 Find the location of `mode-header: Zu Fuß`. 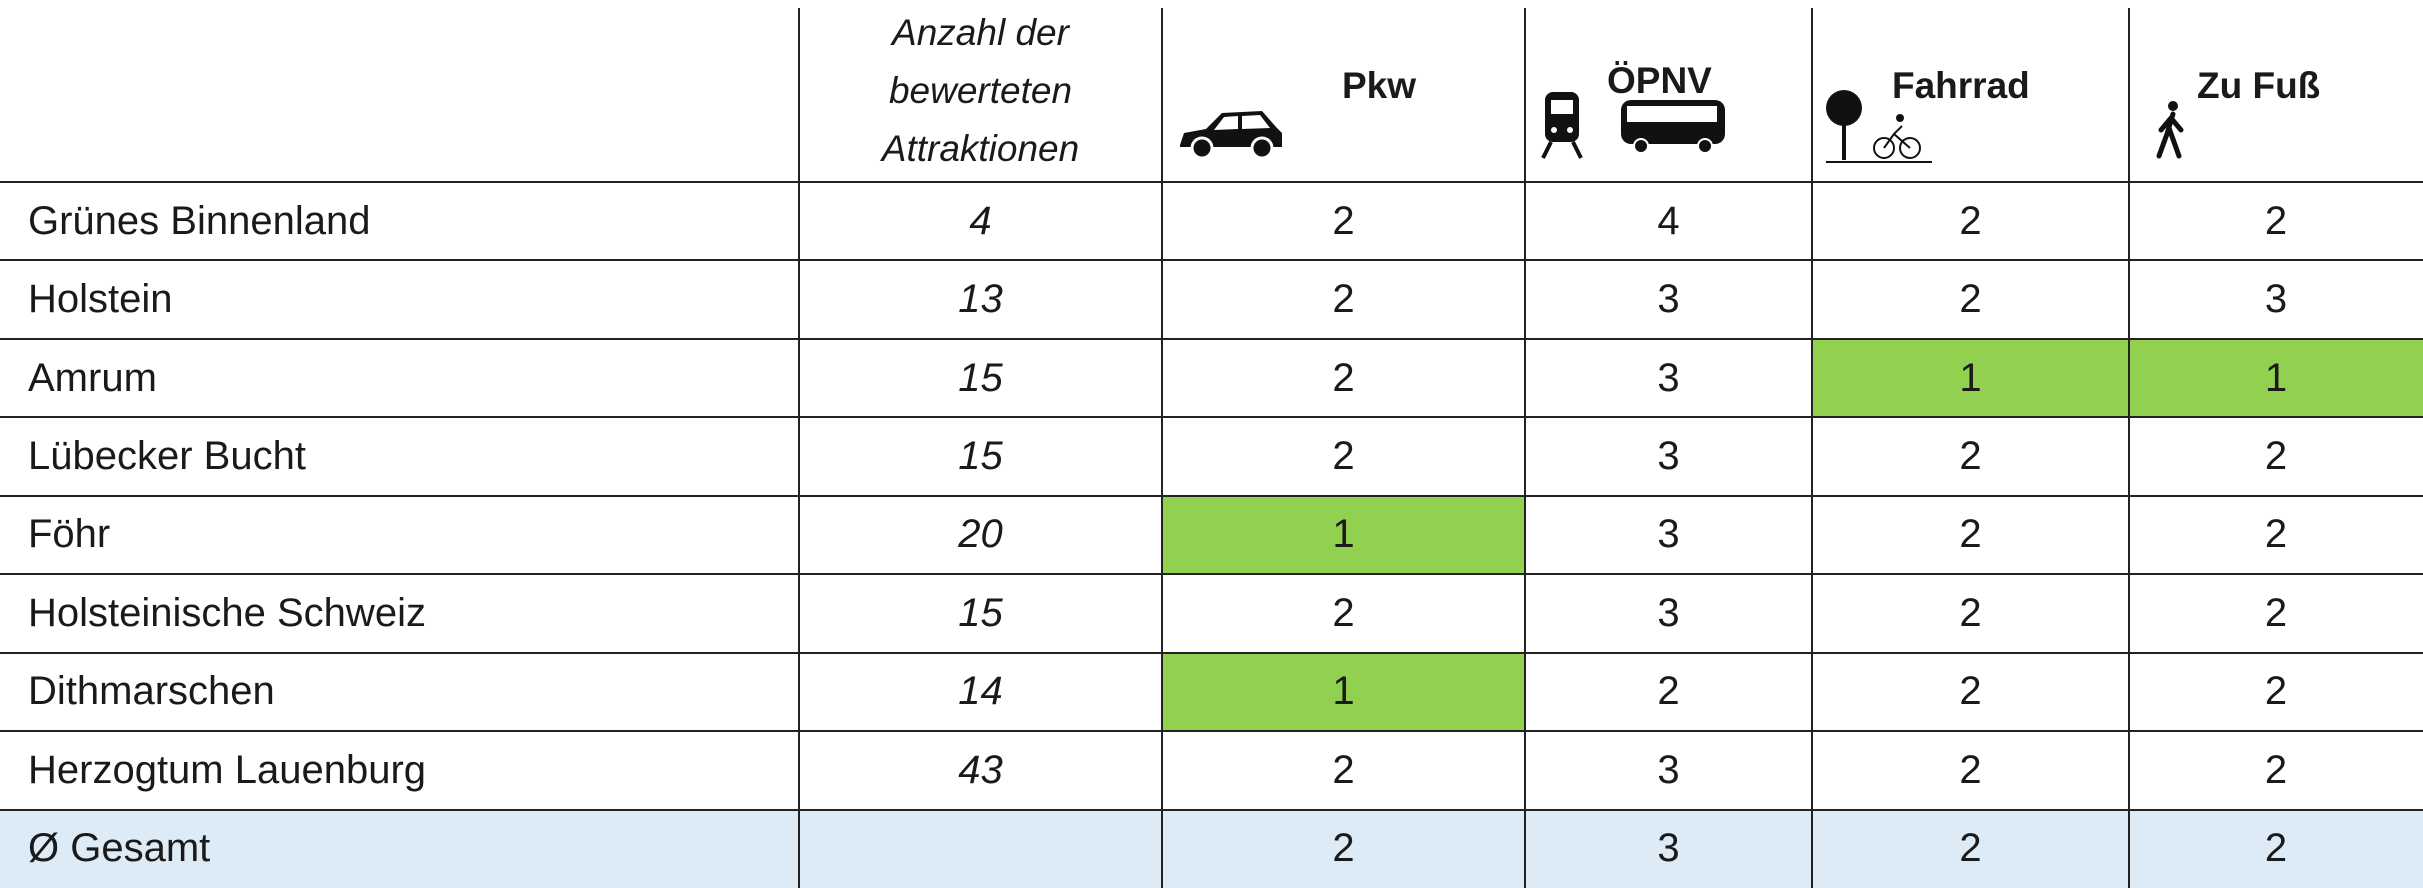

mode-header: Zu Fuß is located at coordinates (2276, 91).